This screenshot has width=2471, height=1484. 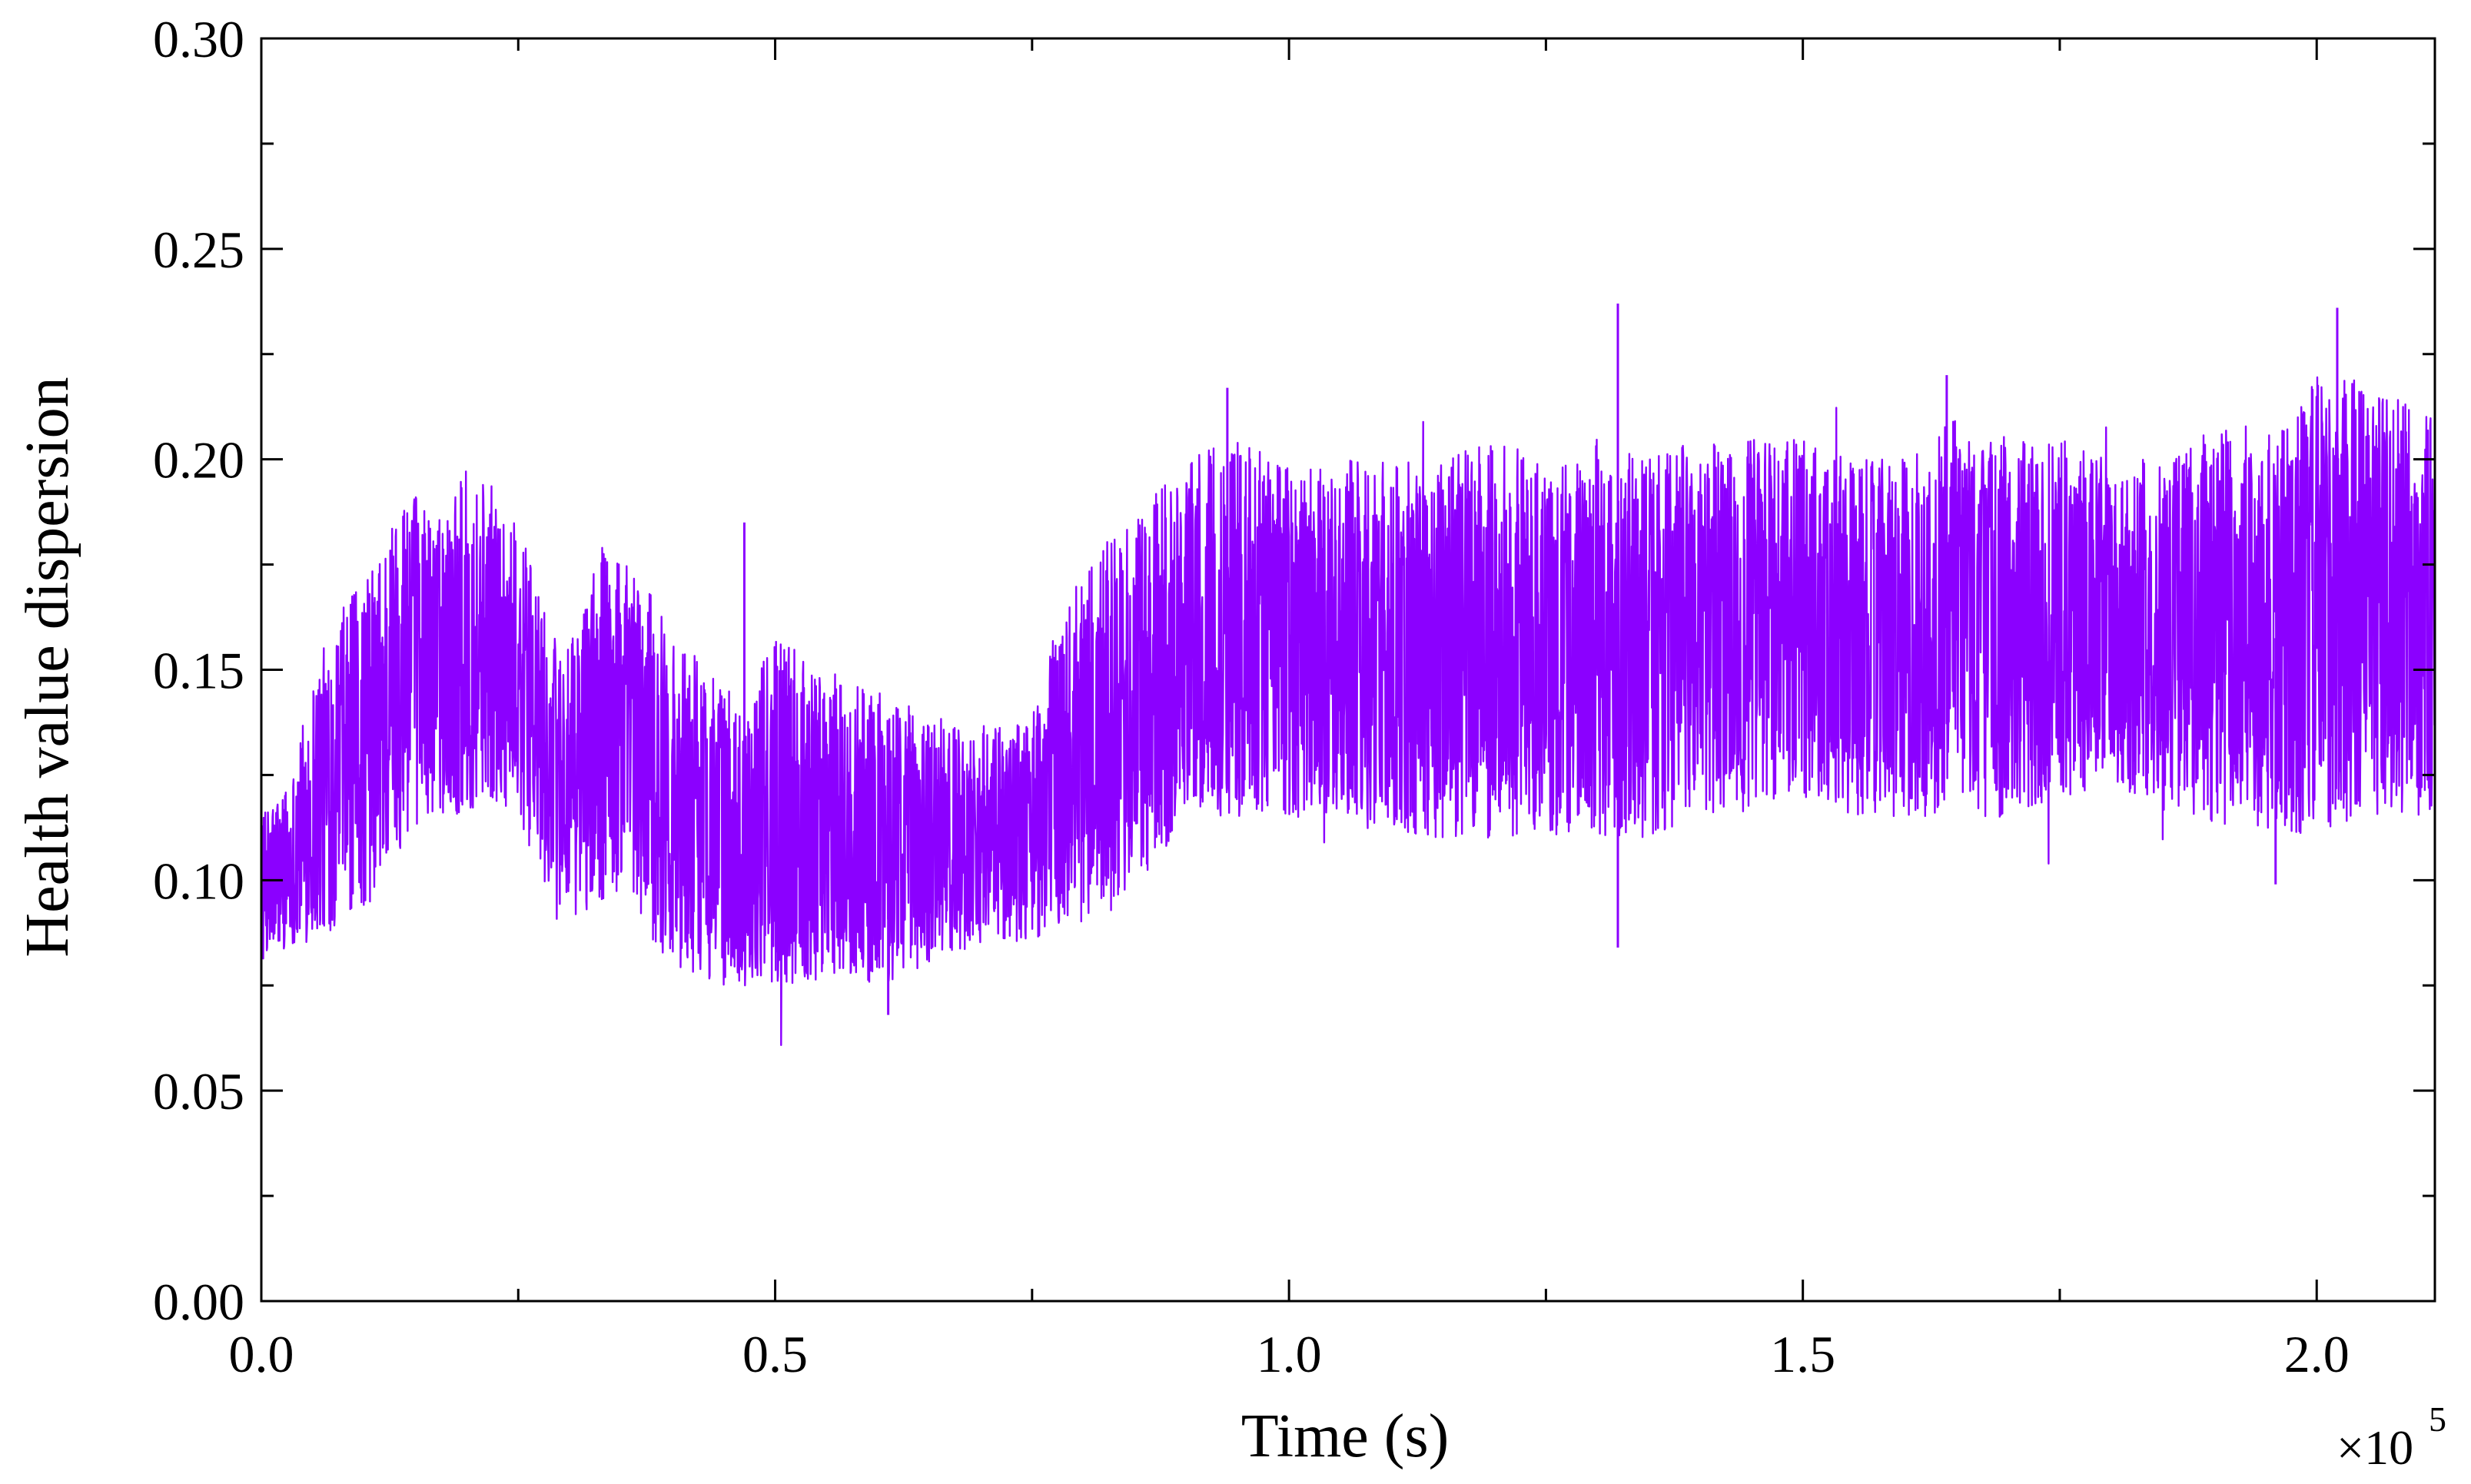 What do you see at coordinates (198, 881) in the screenshot?
I see `y-tick-label: 0.10` at bounding box center [198, 881].